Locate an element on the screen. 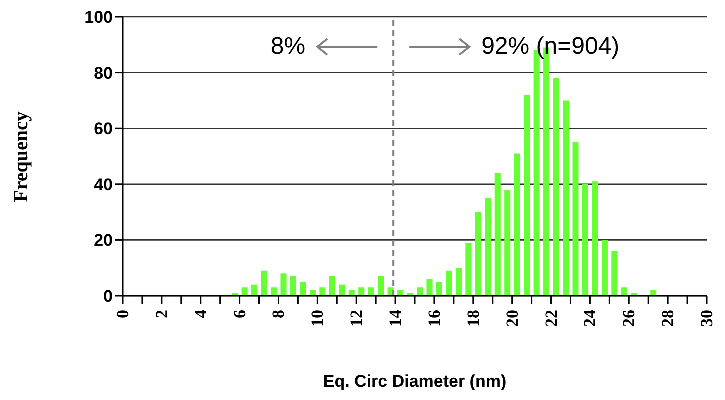  y-tick-label: 20 is located at coordinates (103, 240).